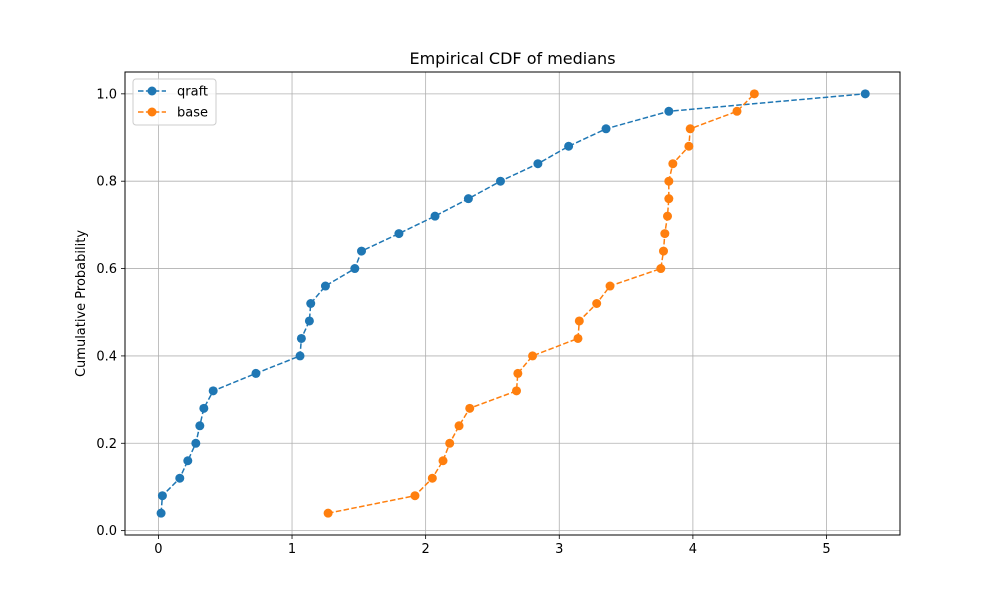 This screenshot has height=600, width=1000. I want to click on y-tick-label: 0.0, so click(106, 531).